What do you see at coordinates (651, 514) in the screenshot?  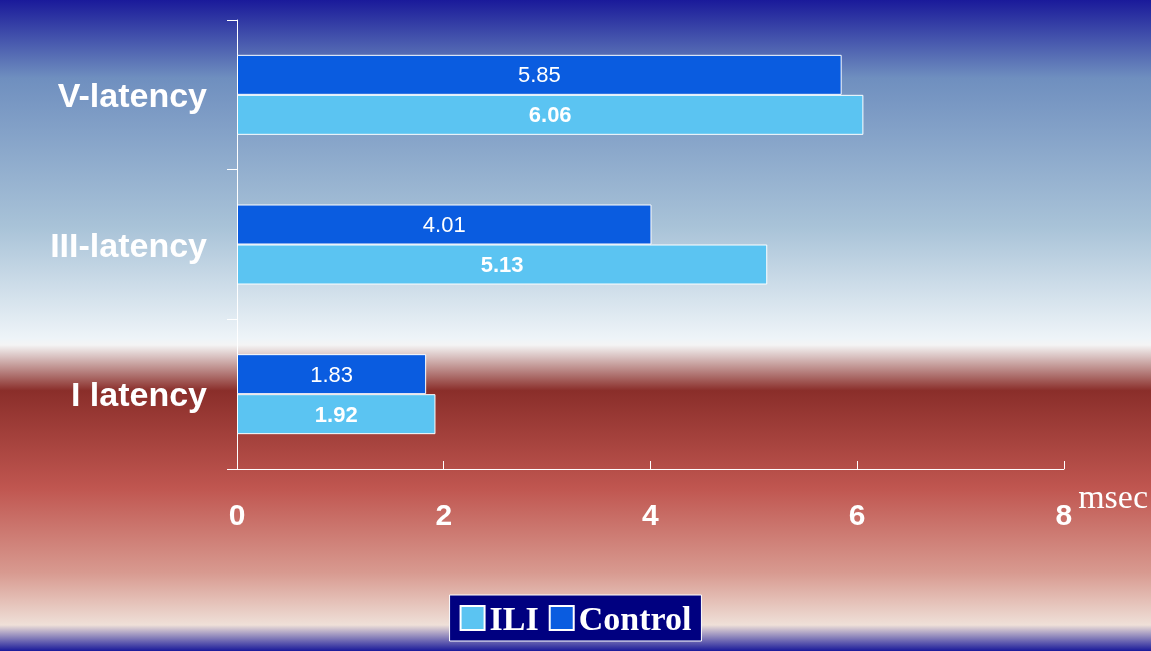 I see `x-tick-label: 4` at bounding box center [651, 514].